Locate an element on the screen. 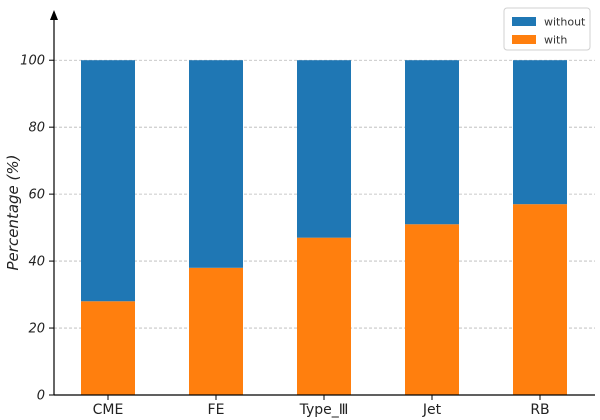 The width and height of the screenshot is (600, 420). y-tick-label: 20 is located at coordinates (36, 329).